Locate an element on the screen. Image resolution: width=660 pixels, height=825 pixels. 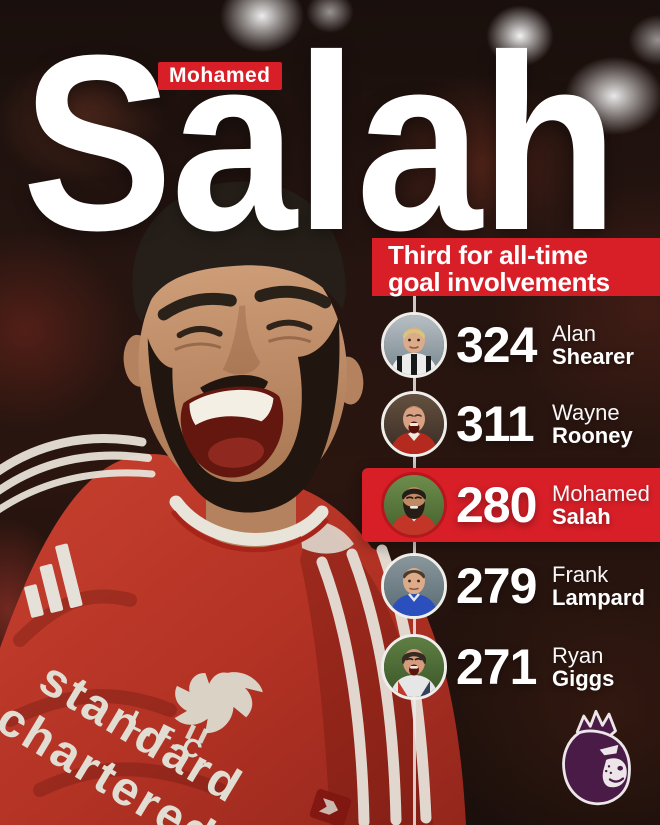
salah-face is located at coordinates (243, 347).